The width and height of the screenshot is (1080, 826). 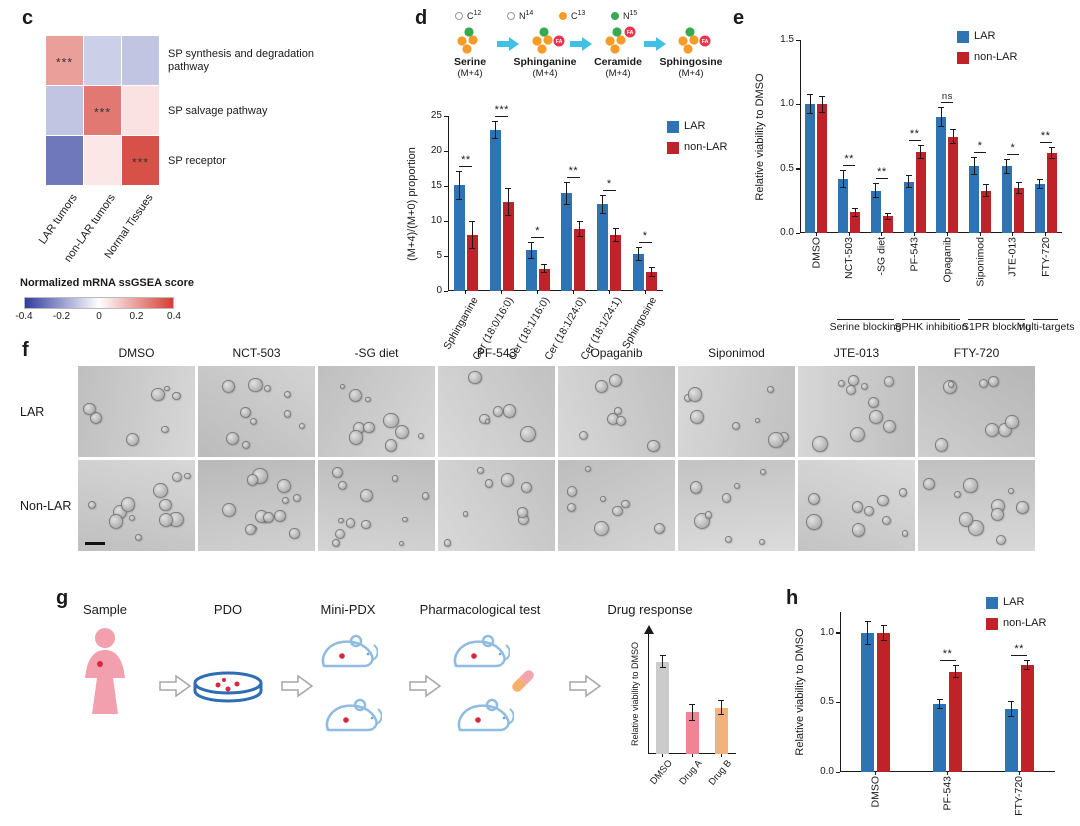 I want to click on metabolite: Serine (M+4), so click(x=470, y=52).